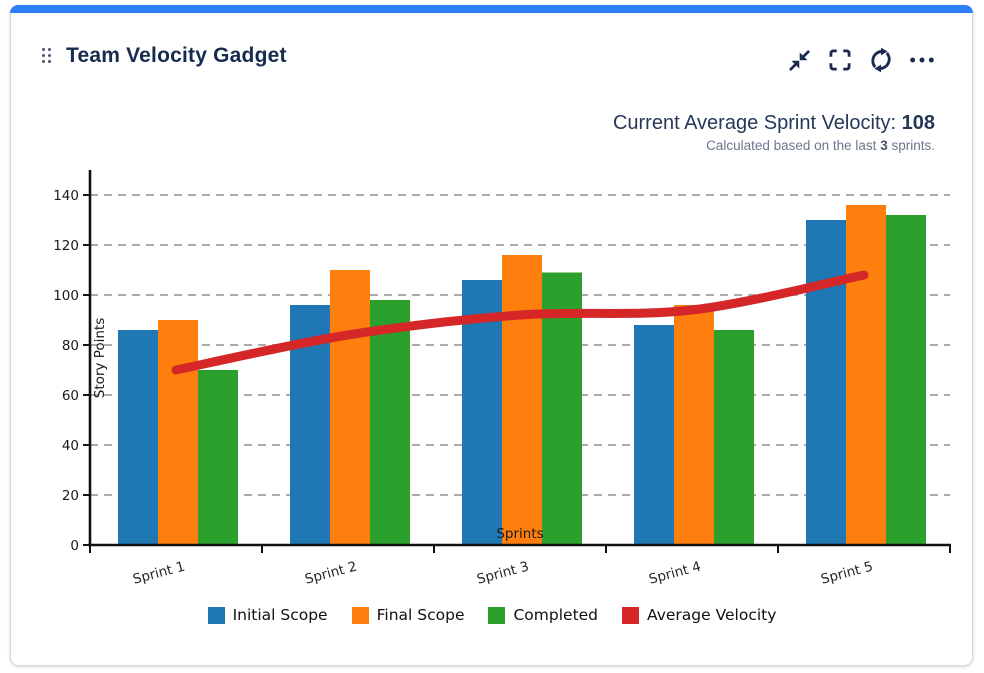 This screenshot has height=673, width=984. I want to click on refresh-button, so click(881, 60).